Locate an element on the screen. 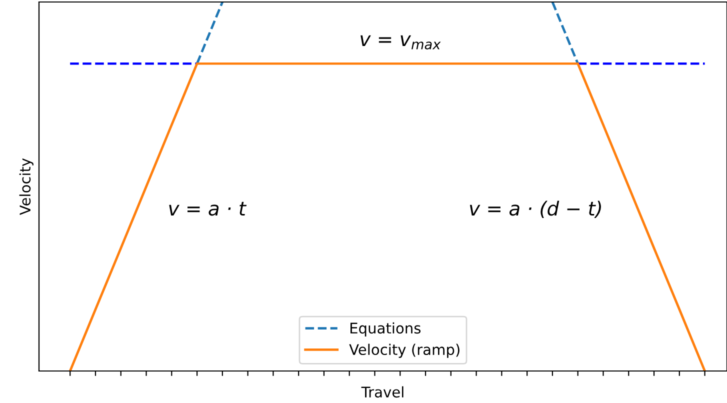 This screenshot has height=403, width=727. annotation: v = a · t is located at coordinates (208, 209).